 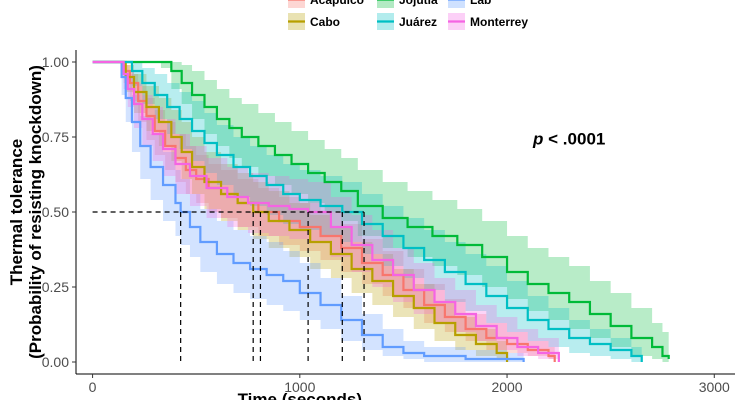 What do you see at coordinates (55, 62) in the screenshot?
I see `y-tick-label: 1.00` at bounding box center [55, 62].